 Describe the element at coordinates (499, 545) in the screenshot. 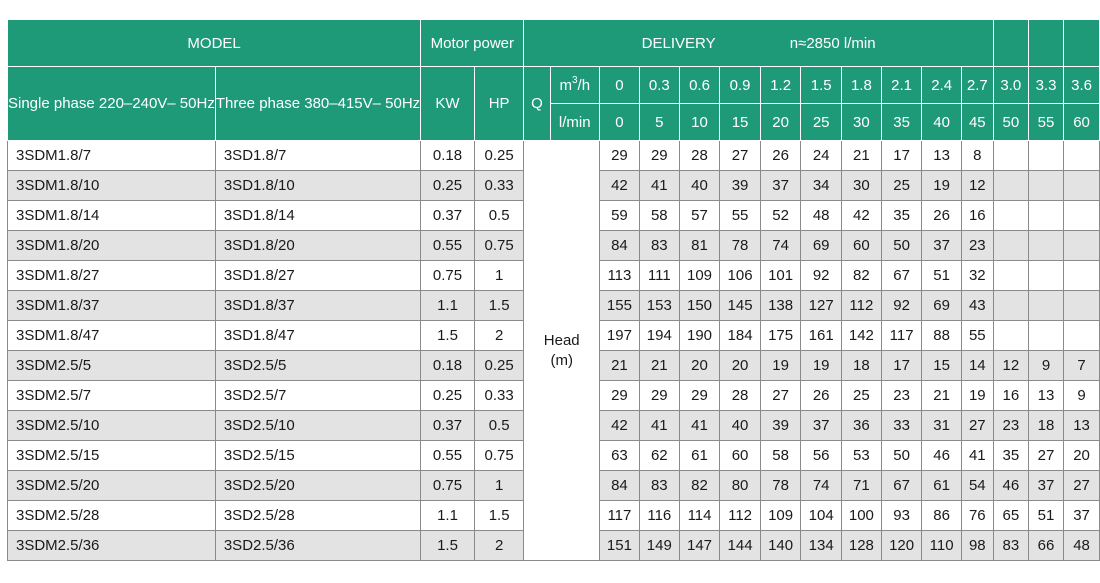

I see `motor-hp: 2` at that location.